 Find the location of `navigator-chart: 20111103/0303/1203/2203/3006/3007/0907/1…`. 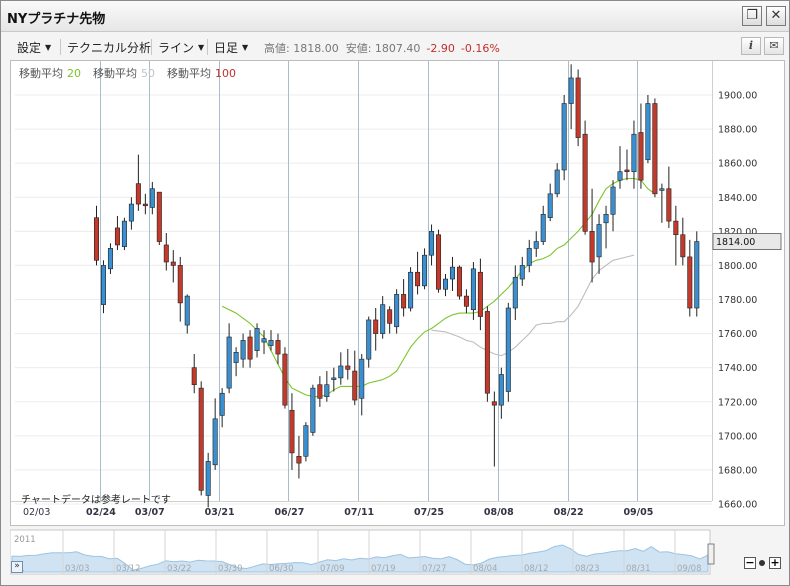

navigator-chart: 20111103/0303/1203/2203/3006/3007/0907/1… is located at coordinates (362, 552).